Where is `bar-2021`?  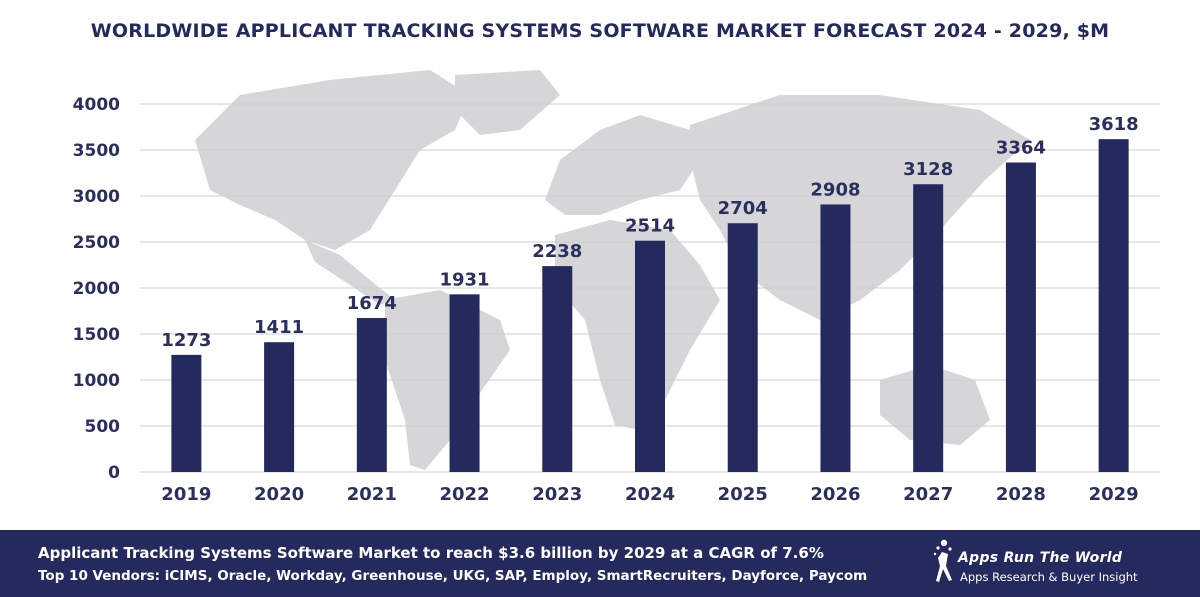 bar-2021 is located at coordinates (371, 394).